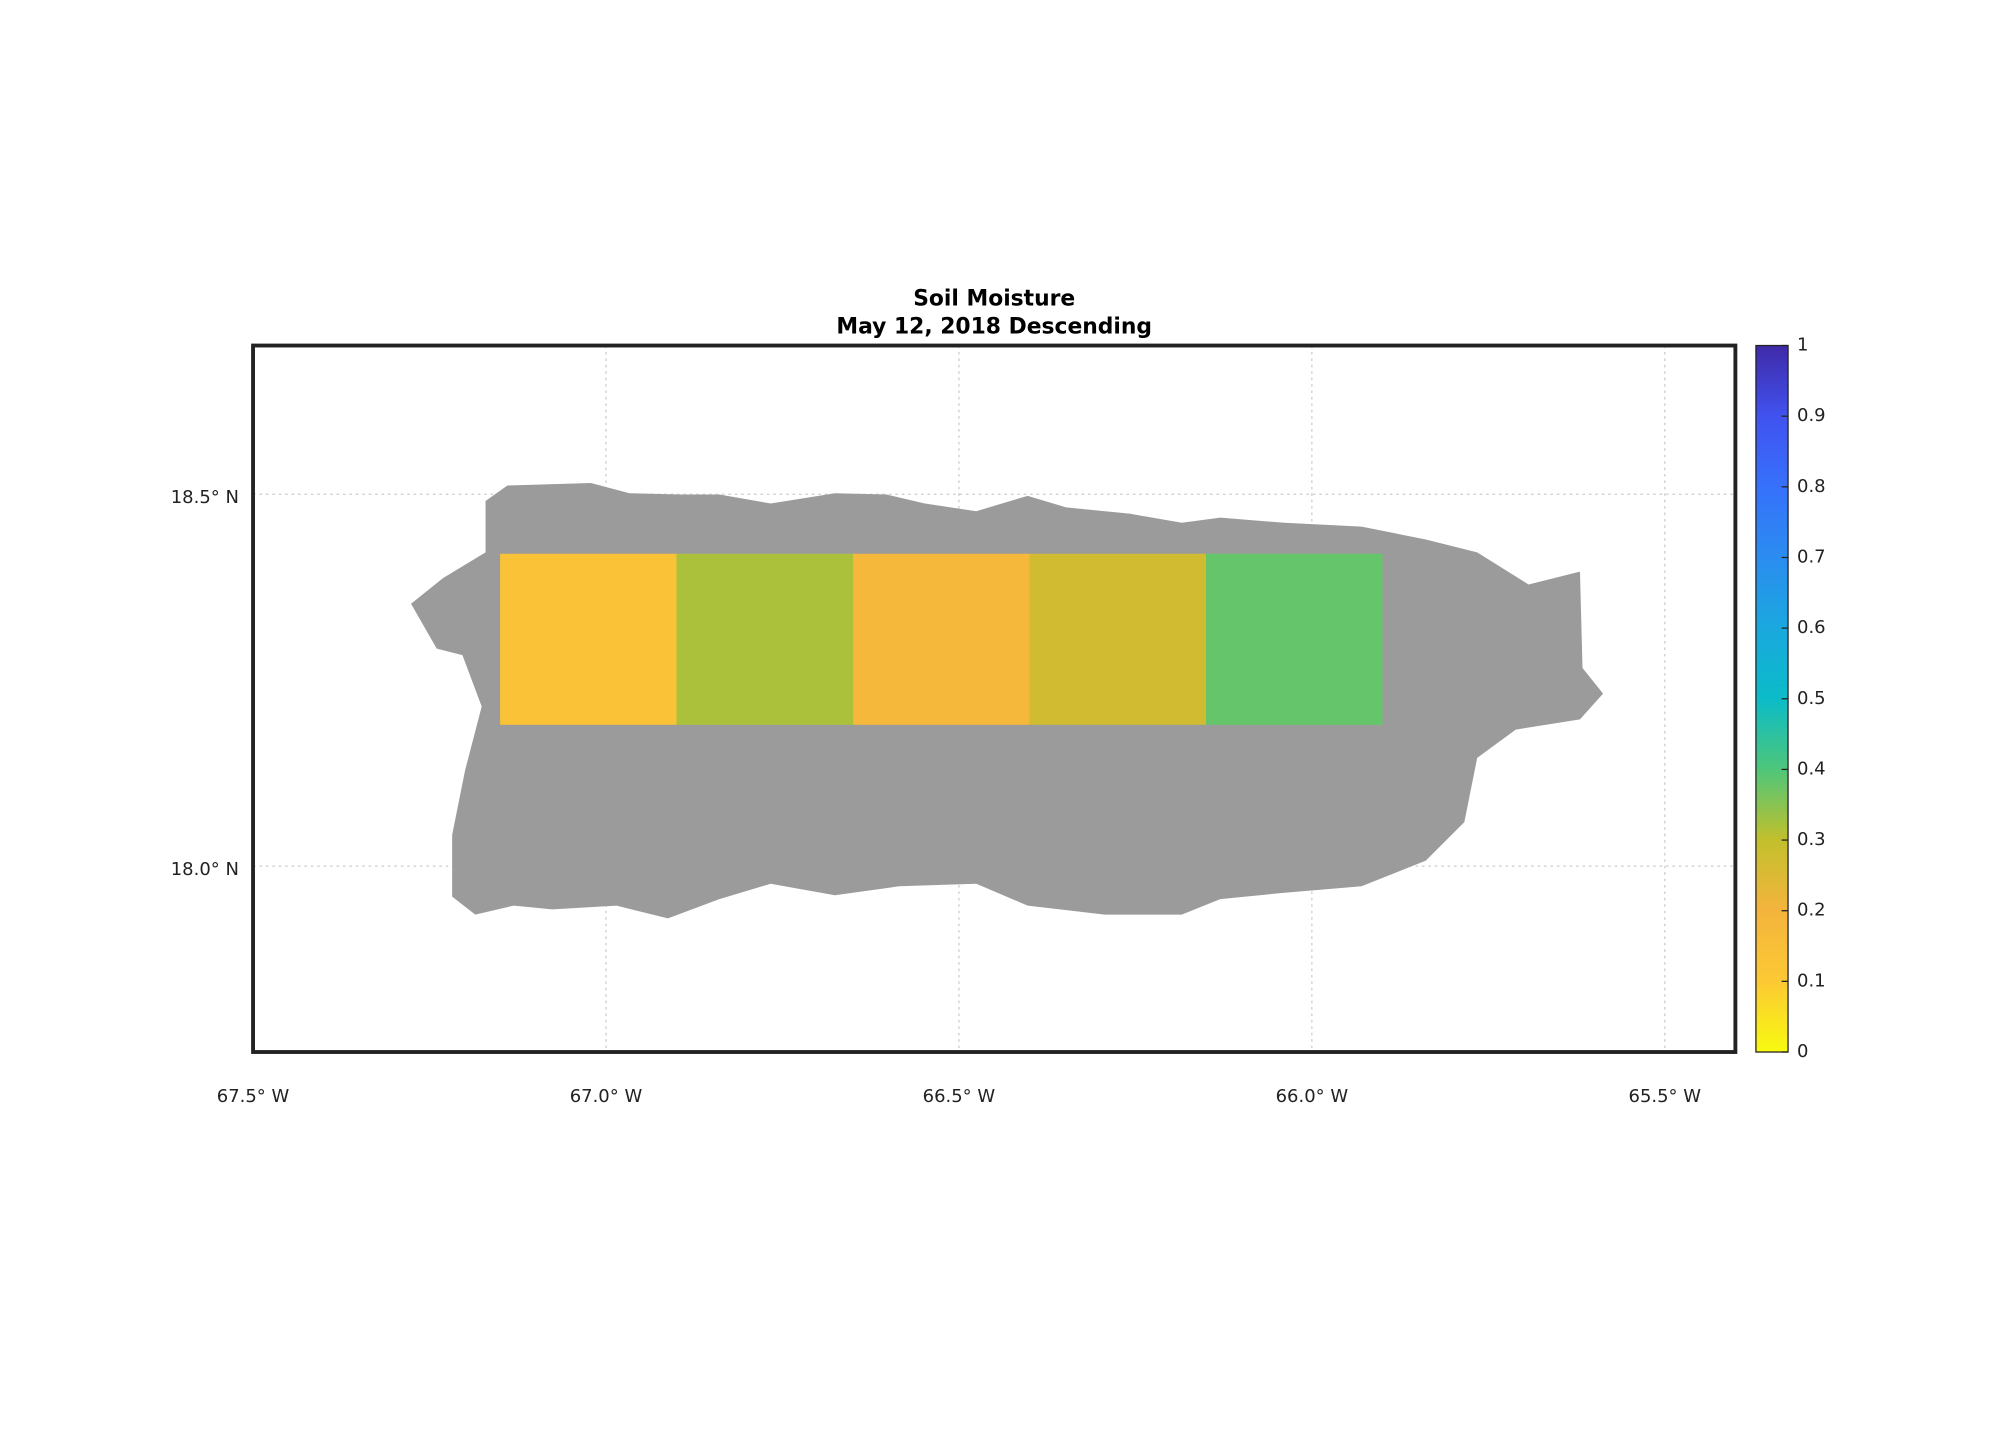  Describe the element at coordinates (1811, 768) in the screenshot. I see `colorbar-tick-label: 0.4` at that location.